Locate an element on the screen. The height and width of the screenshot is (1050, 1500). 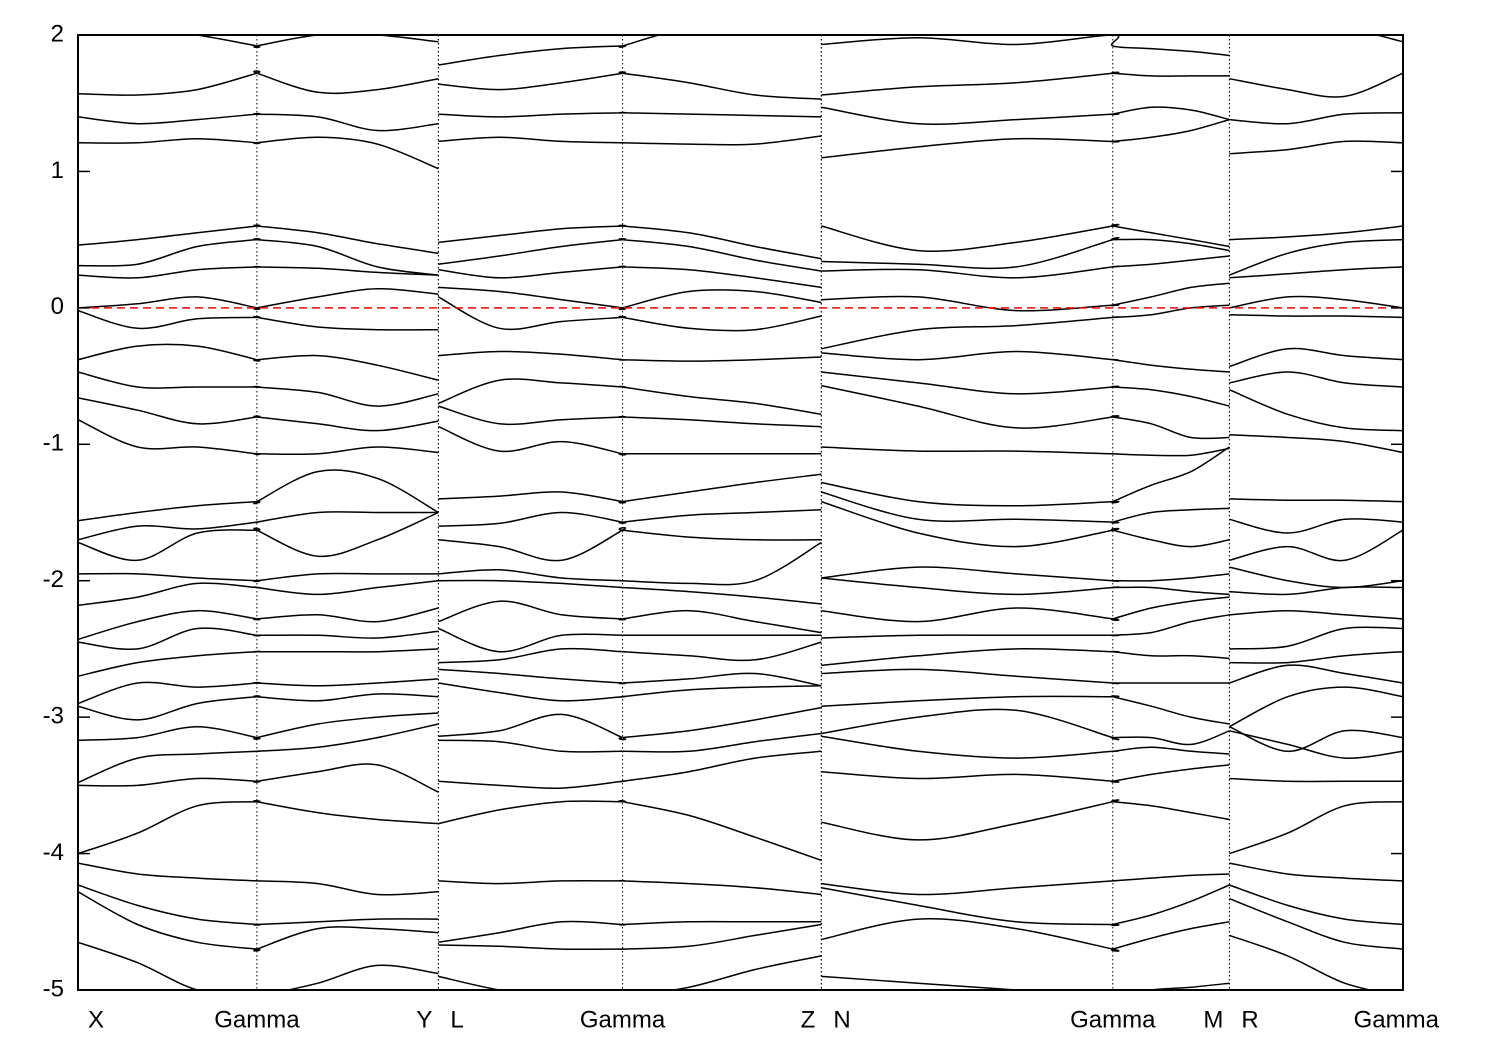
y-tick-label: -1 is located at coordinates (53, 443).